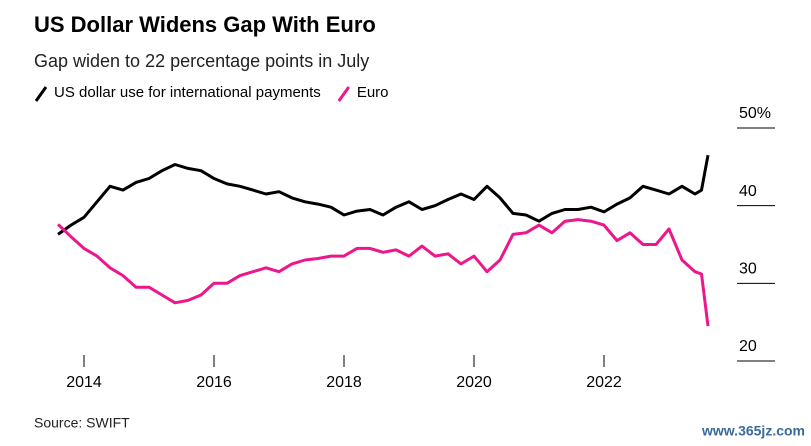 The width and height of the screenshot is (811, 446). Describe the element at coordinates (474, 382) in the screenshot. I see `x-tick-label: 2020` at that location.